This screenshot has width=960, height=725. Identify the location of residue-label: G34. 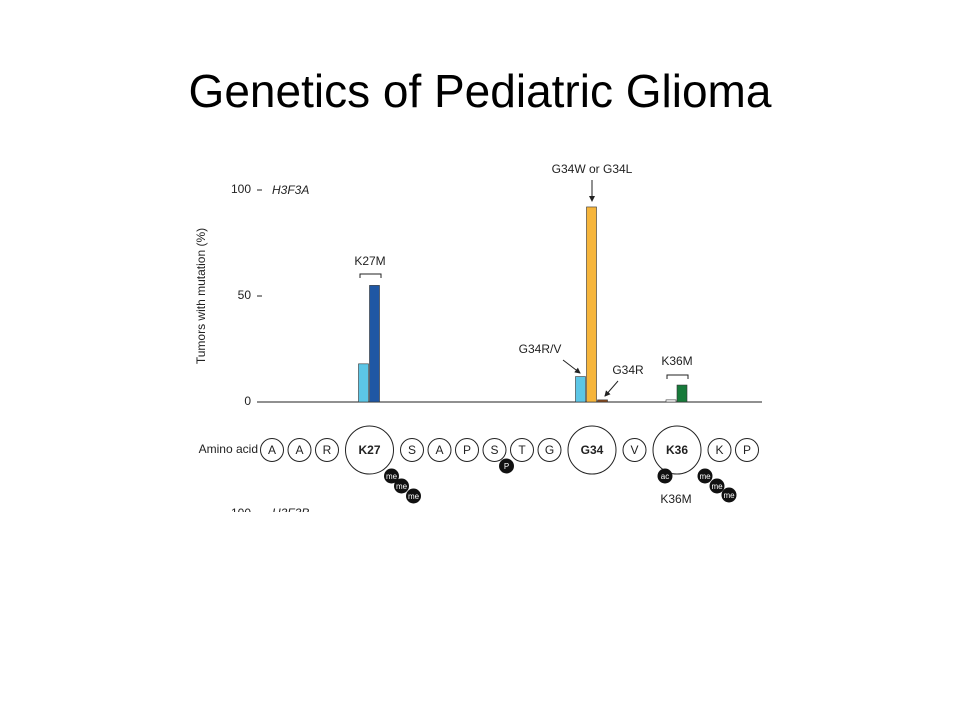
(592, 450).